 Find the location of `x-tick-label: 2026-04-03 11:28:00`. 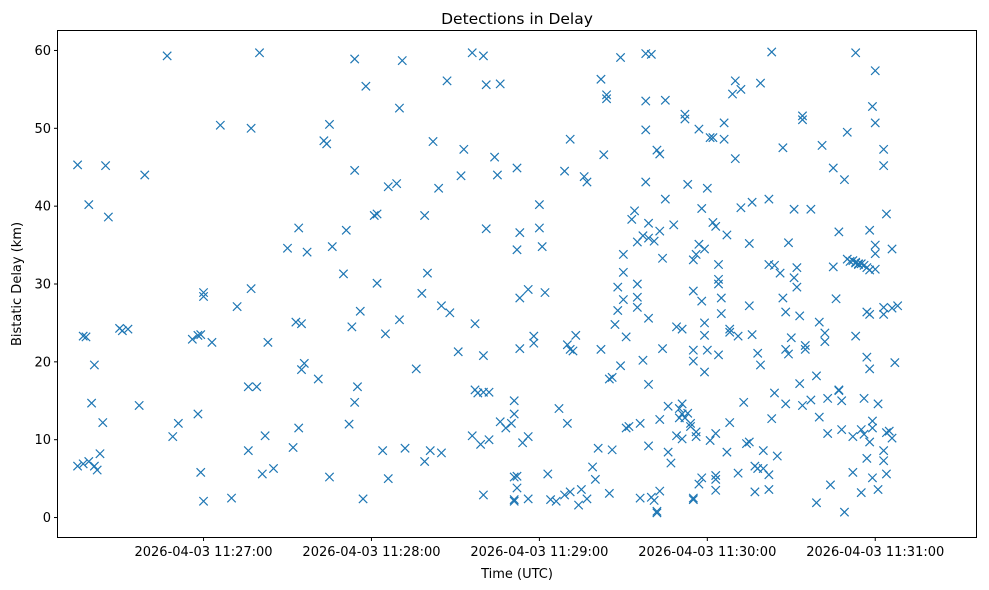

x-tick-label: 2026-04-03 11:28:00 is located at coordinates (371, 552).